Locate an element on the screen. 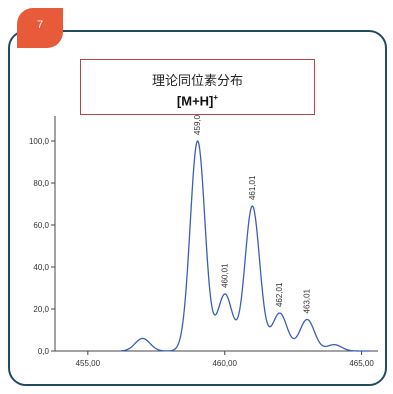  peak-label: 459,01 is located at coordinates (197, 122).